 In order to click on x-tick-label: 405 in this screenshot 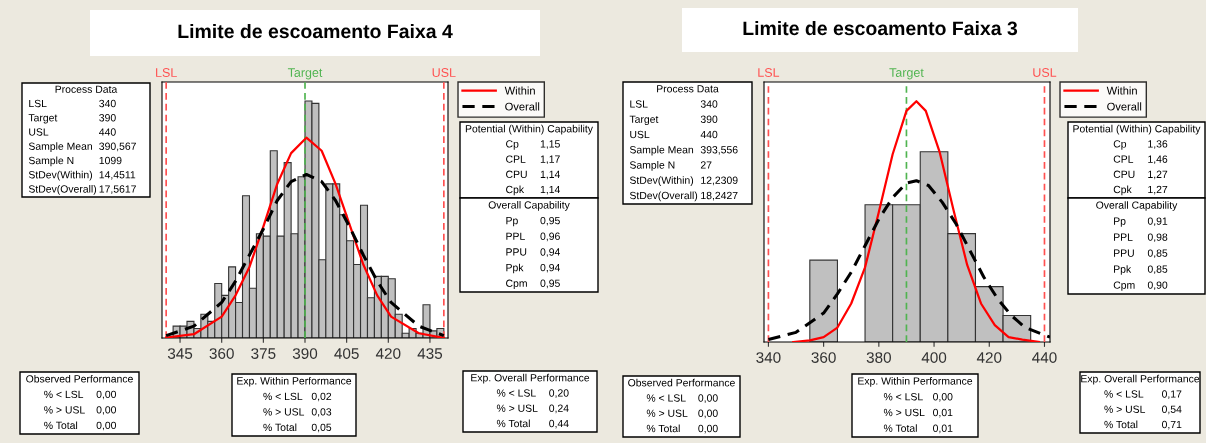, I will do `click(346, 353)`.